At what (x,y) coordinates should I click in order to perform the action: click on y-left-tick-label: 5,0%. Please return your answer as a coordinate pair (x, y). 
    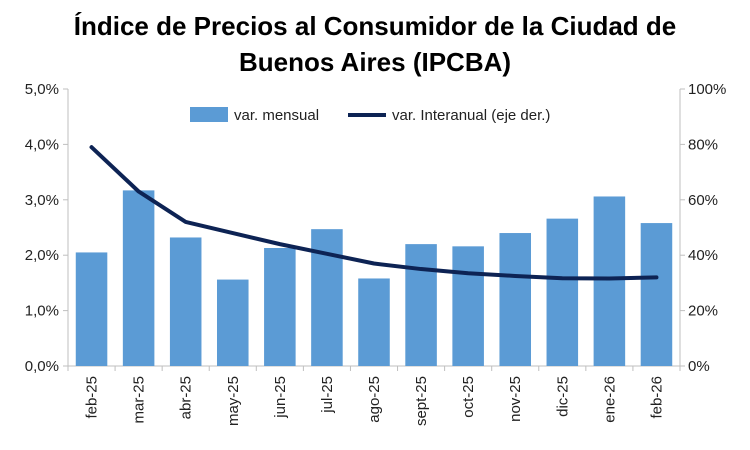
    Looking at the image, I should click on (42, 89).